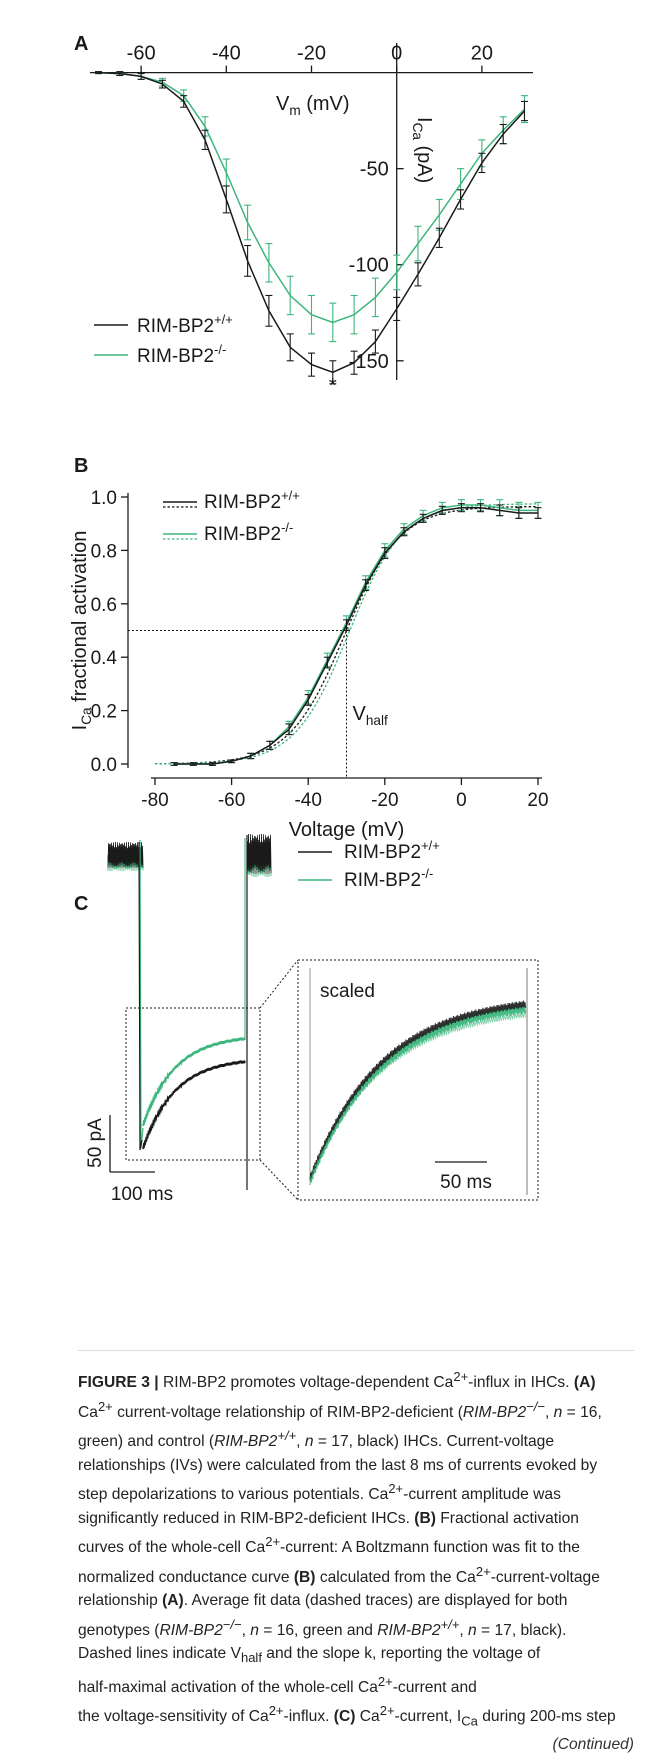 The width and height of the screenshot is (655, 1757). I want to click on caption-italic: RIM-BP2, so click(494, 1412).